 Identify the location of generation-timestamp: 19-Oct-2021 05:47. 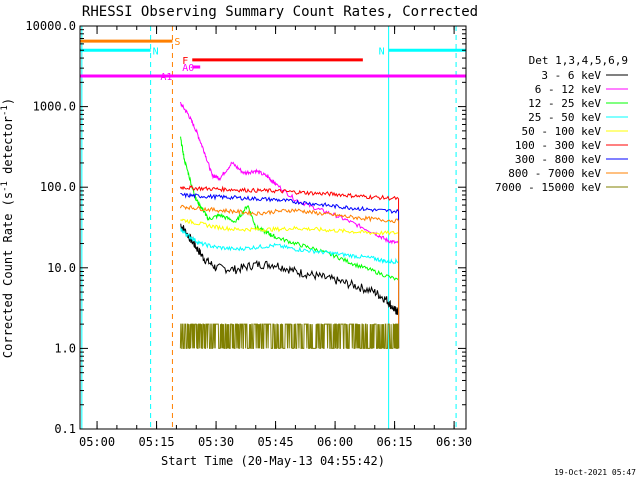
(595, 472).